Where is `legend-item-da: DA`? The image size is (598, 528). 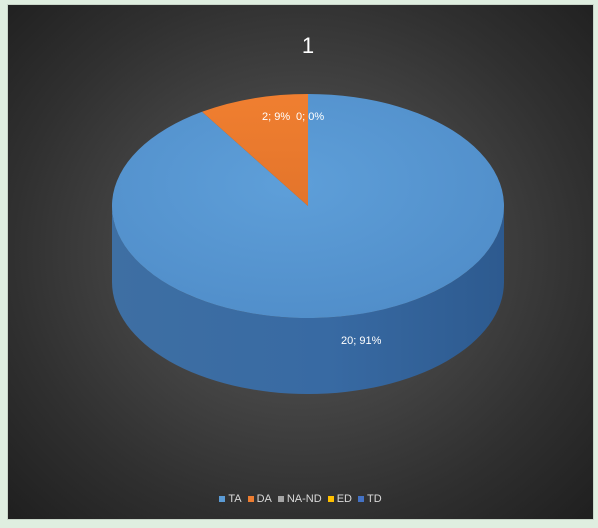
legend-item-da: DA is located at coordinates (259, 499).